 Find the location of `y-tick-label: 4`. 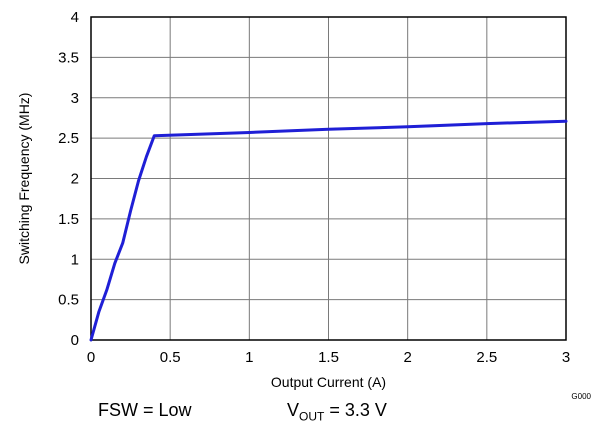

y-tick-label: 4 is located at coordinates (75, 17).